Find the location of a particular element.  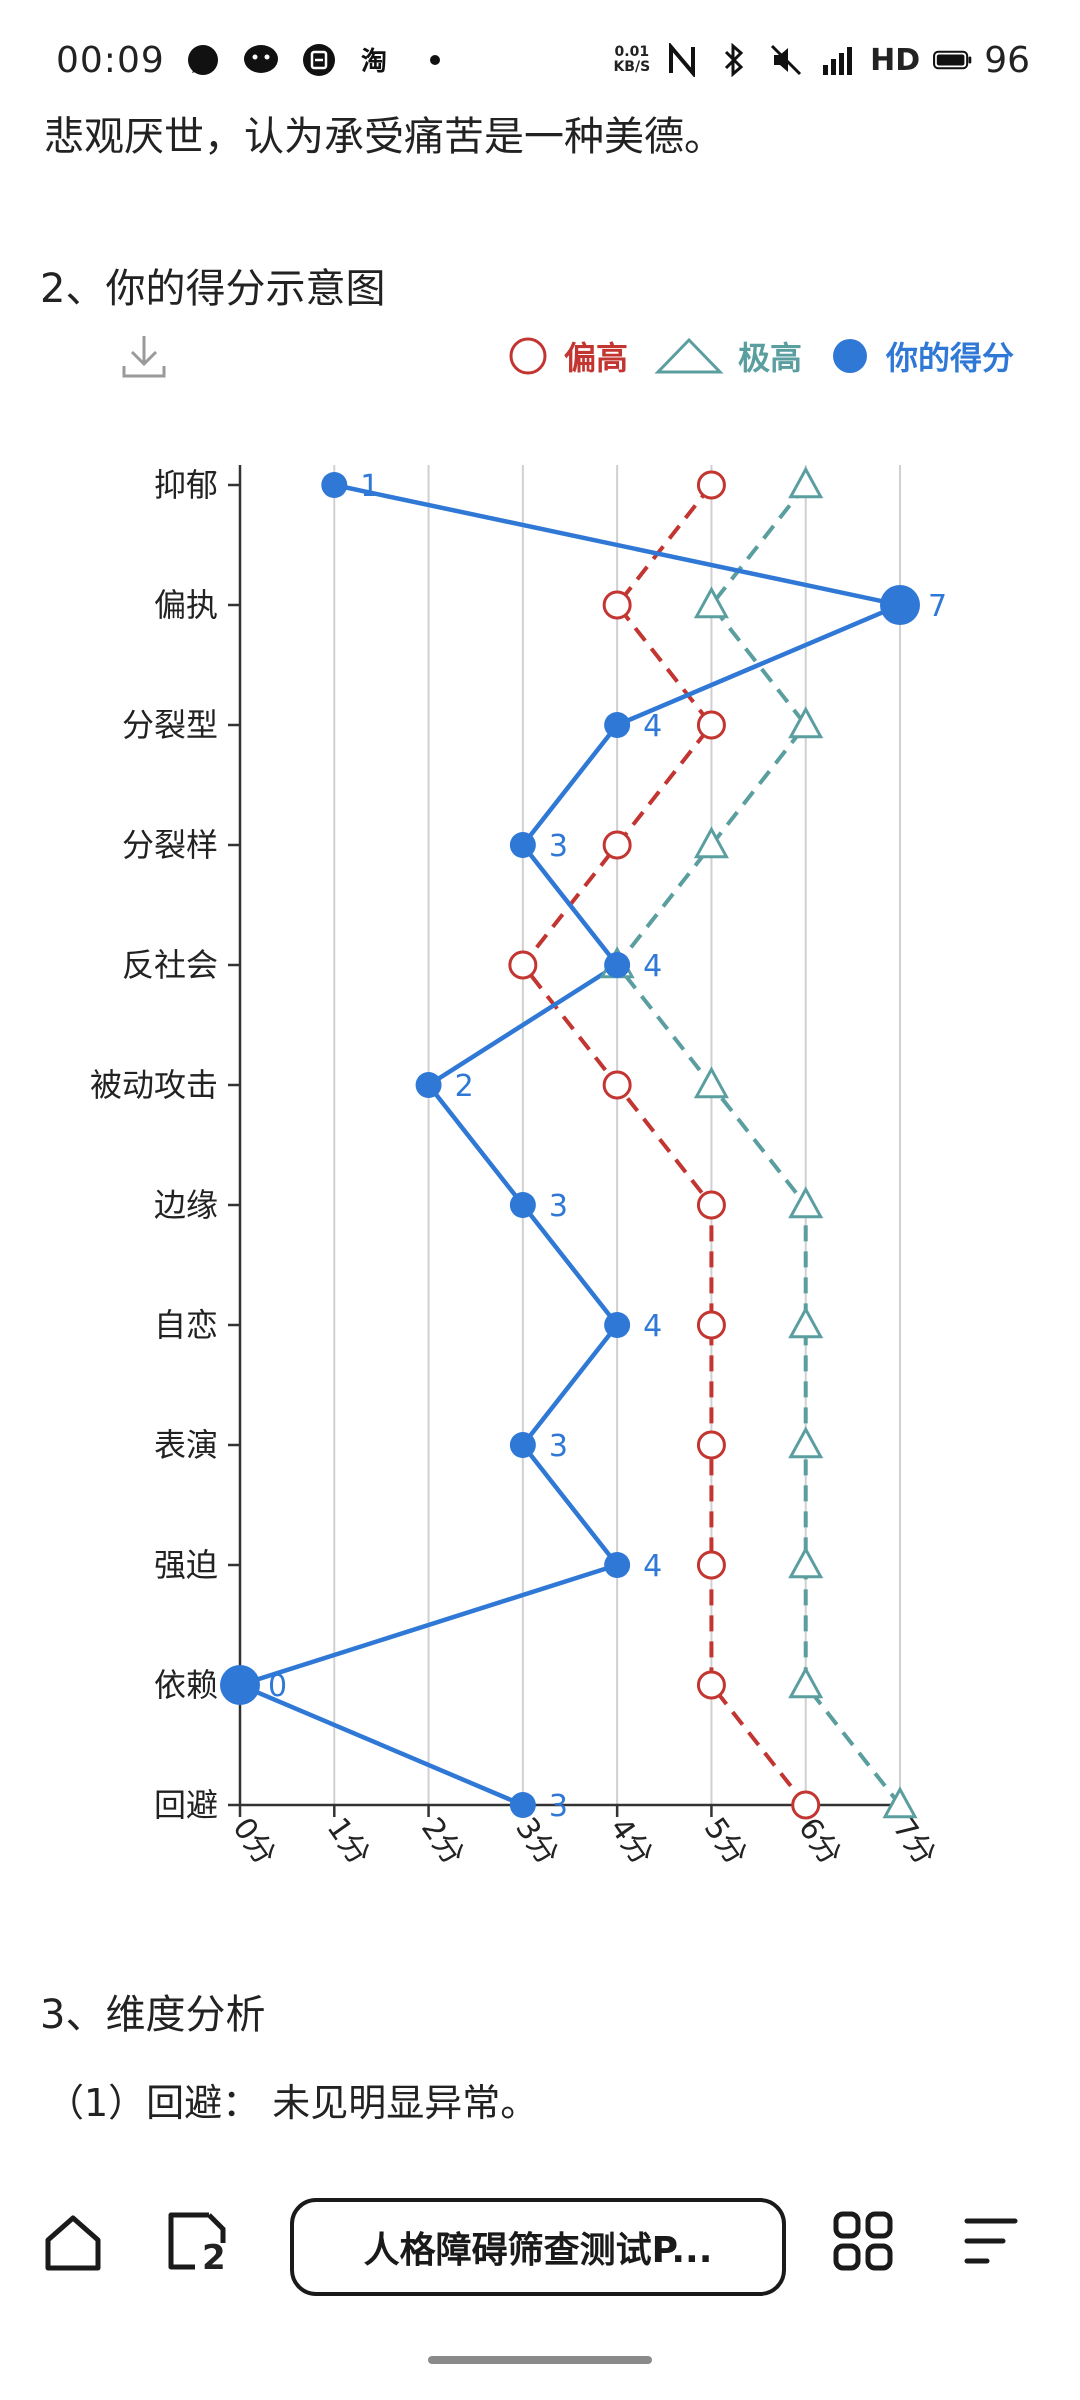

home-indicator is located at coordinates (540, 2360).